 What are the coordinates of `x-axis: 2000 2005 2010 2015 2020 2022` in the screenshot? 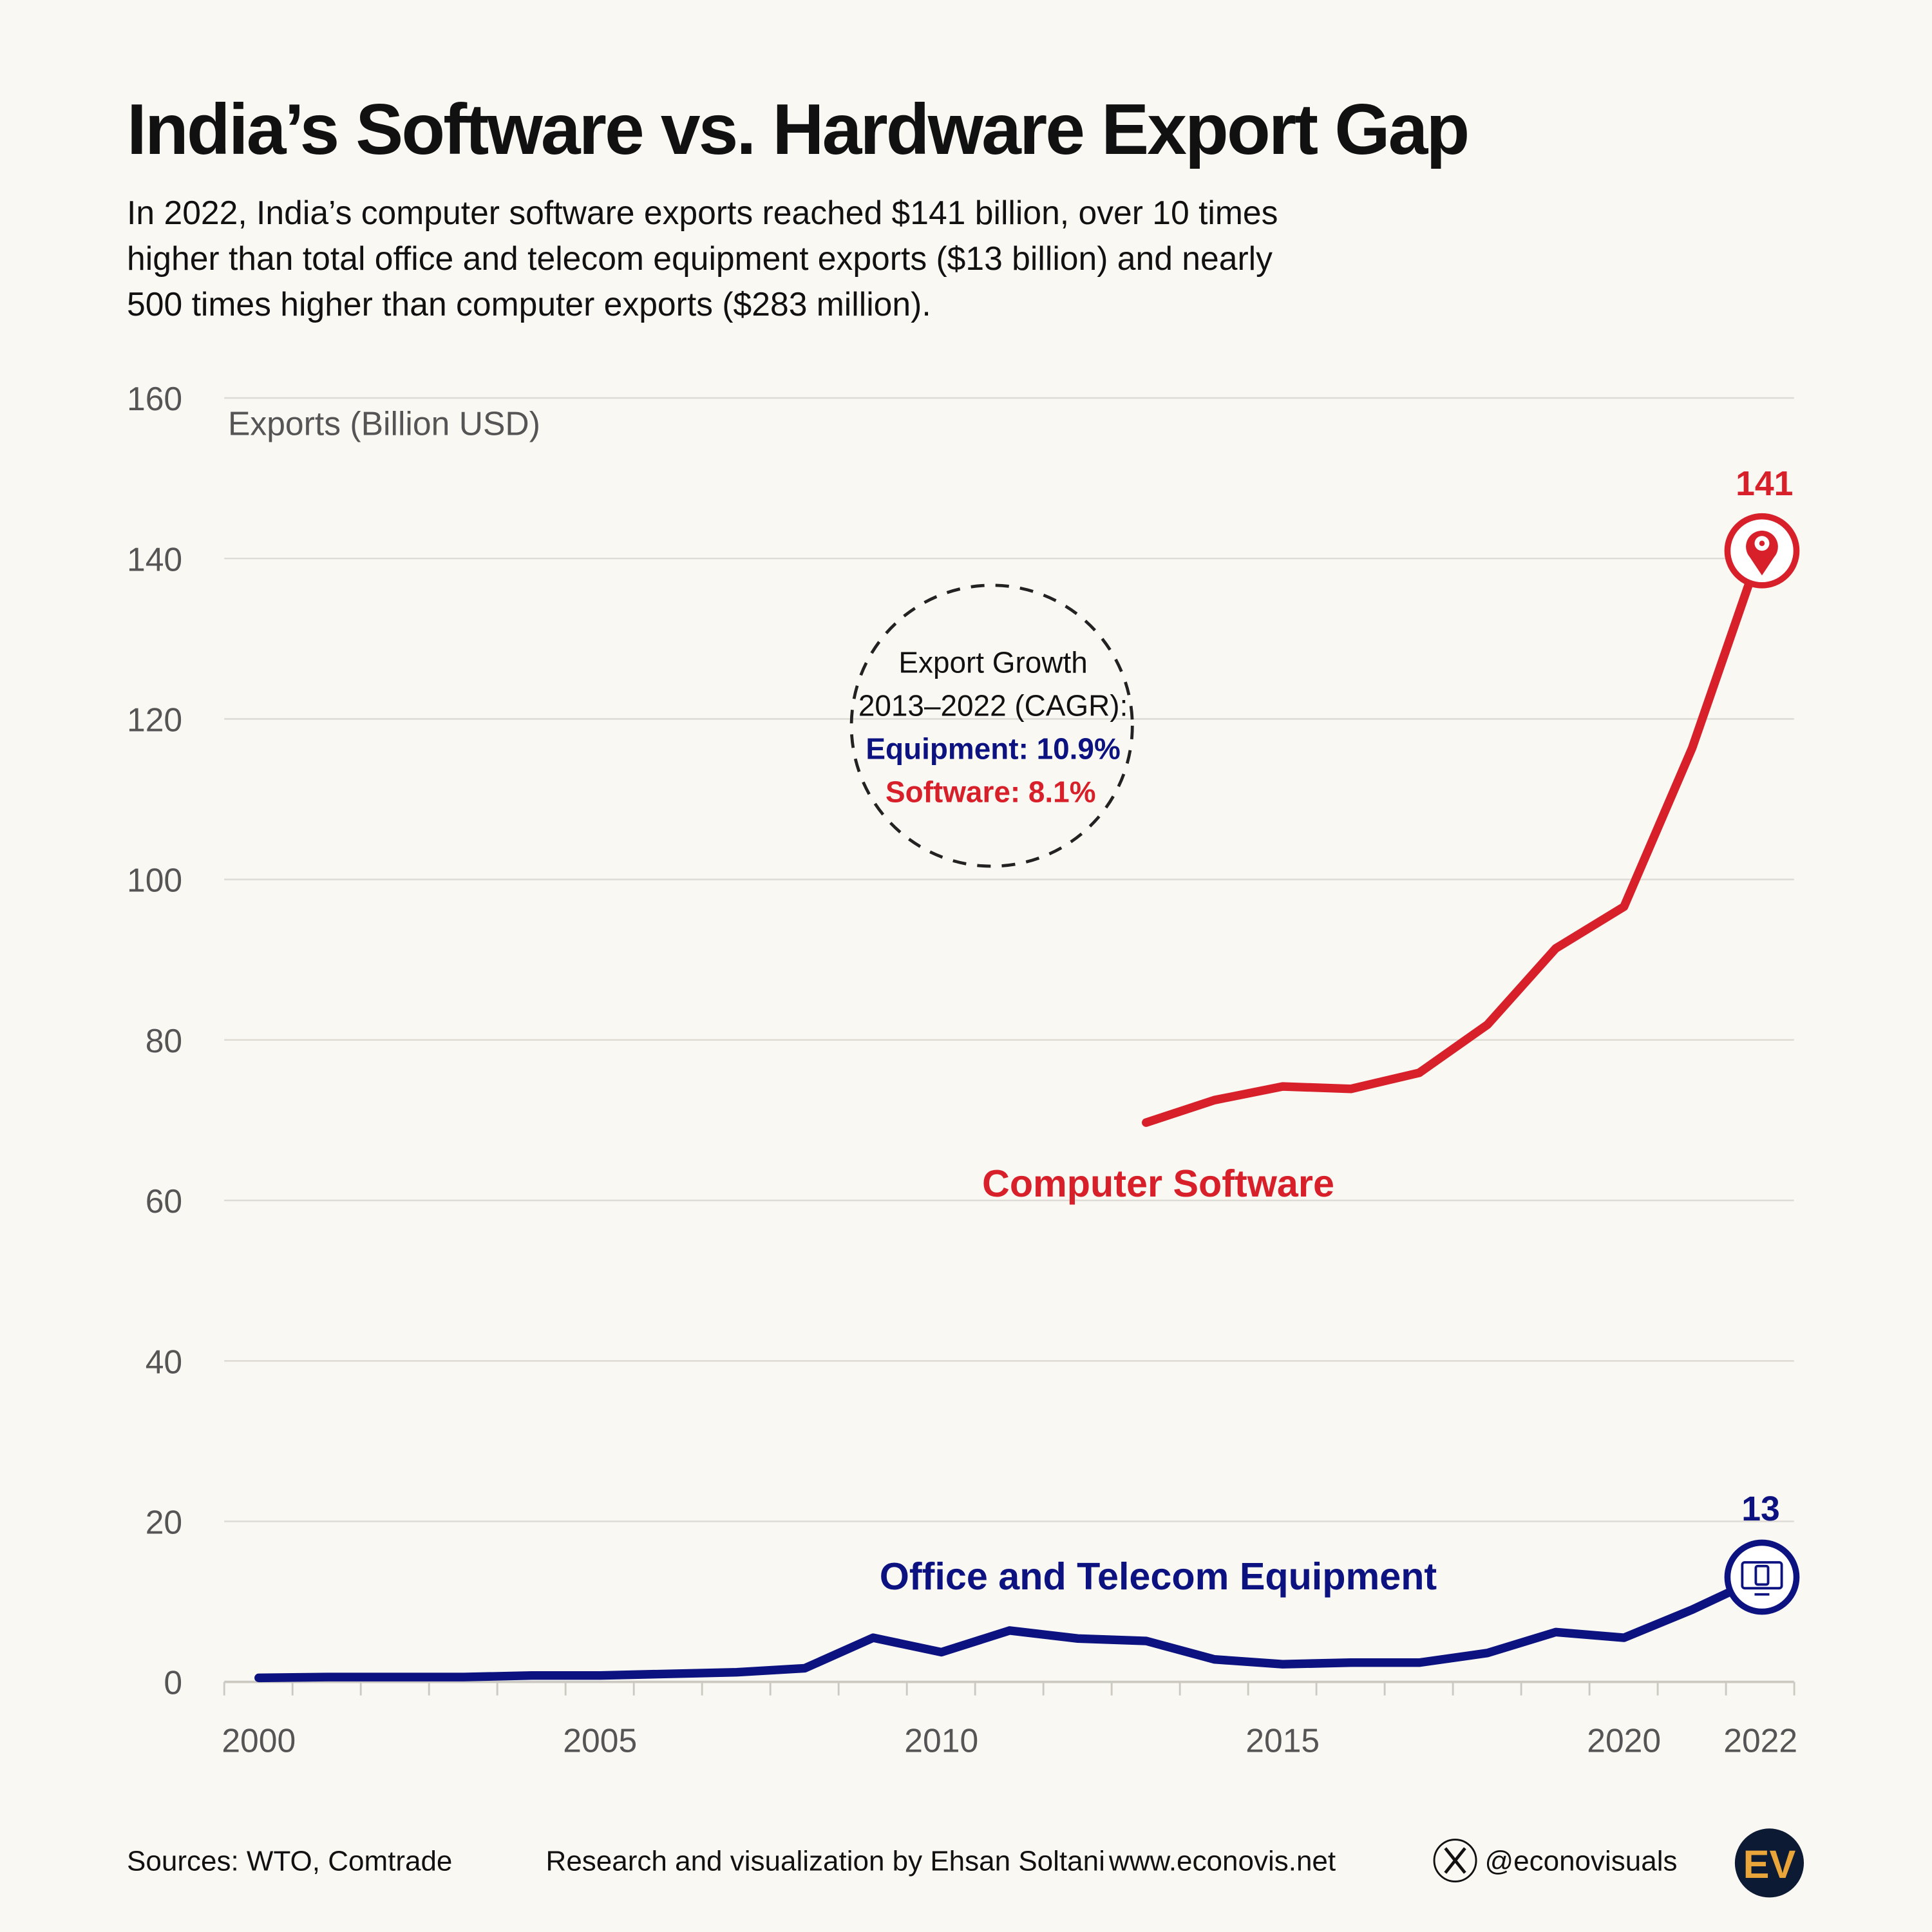 It's located at (1009, 1719).